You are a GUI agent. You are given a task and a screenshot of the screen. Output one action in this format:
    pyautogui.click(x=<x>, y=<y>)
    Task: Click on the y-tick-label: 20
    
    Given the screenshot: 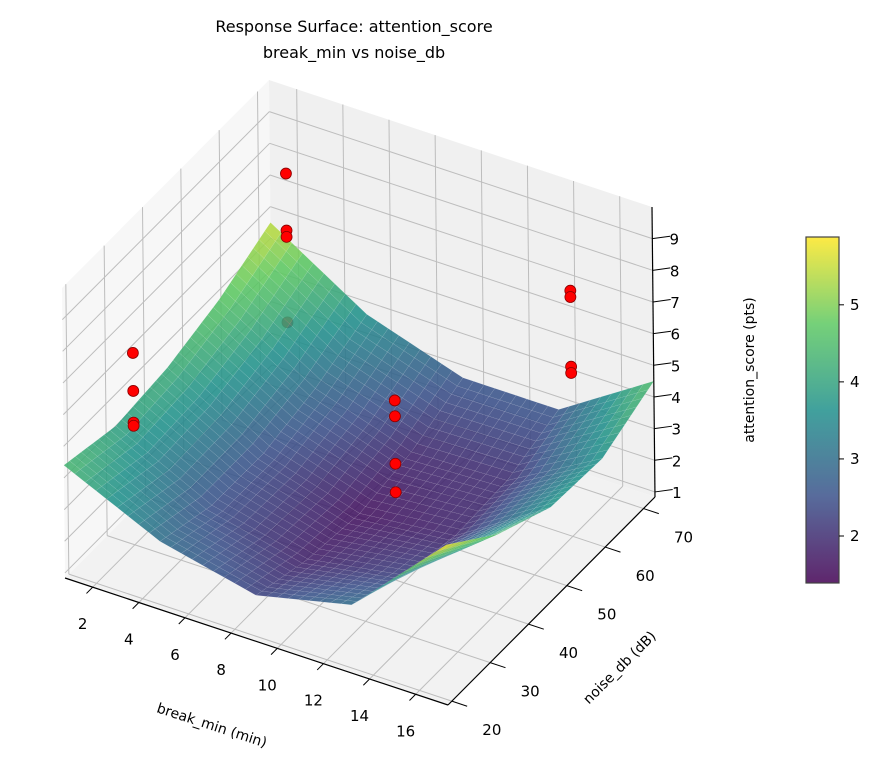 What is the action you would take?
    pyautogui.click(x=491, y=730)
    